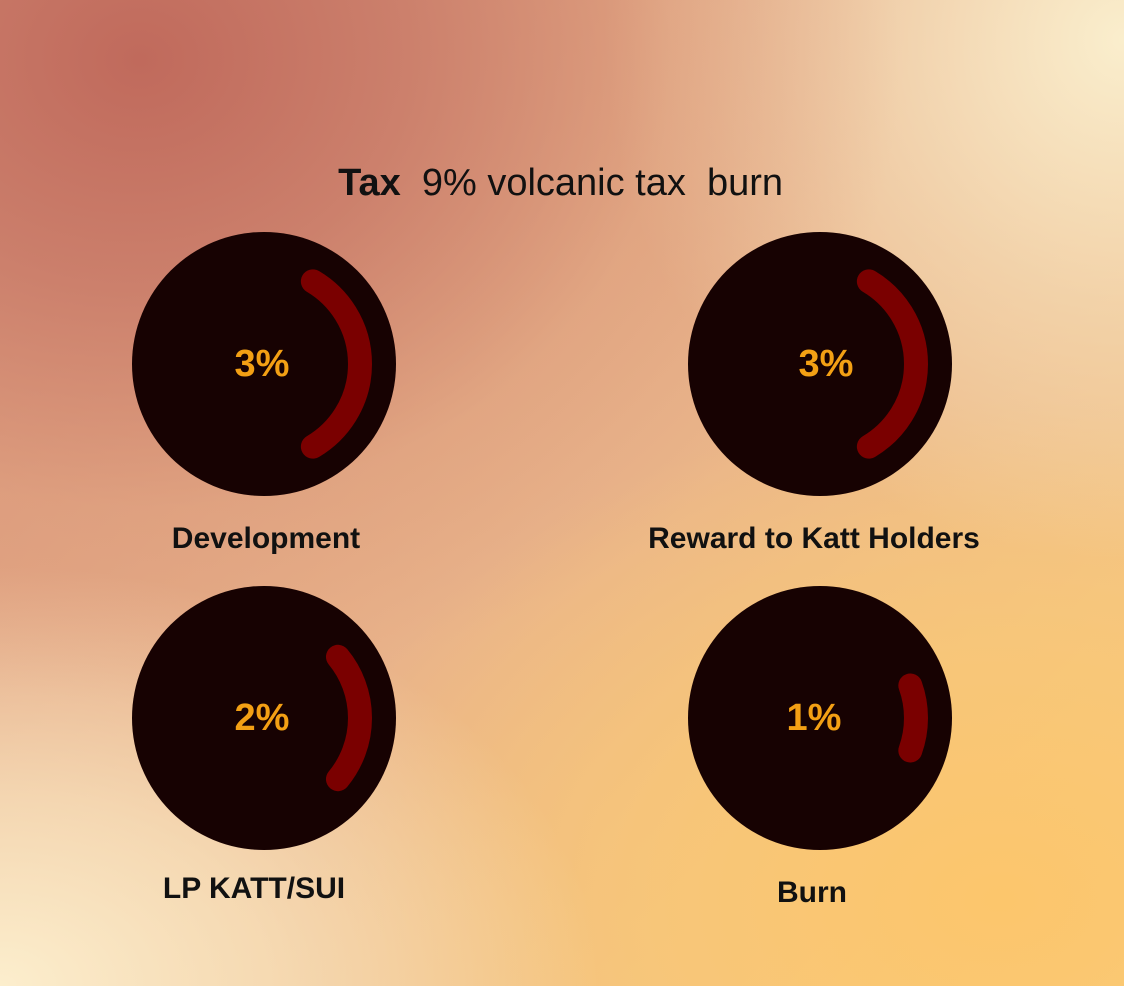 Image resolution: width=1124 pixels, height=986 pixels. Describe the element at coordinates (892, 364) in the screenshot. I see `reward-arc` at that location.